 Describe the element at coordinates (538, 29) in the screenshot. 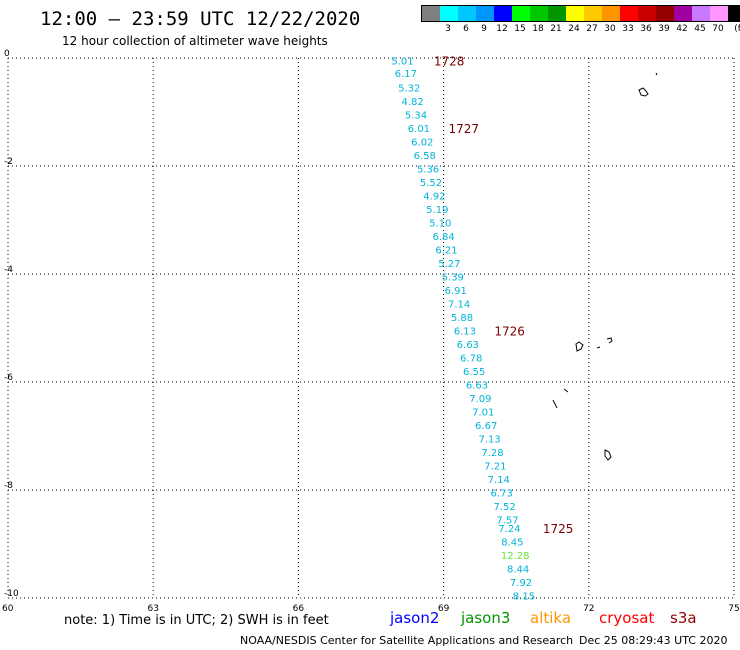

I see `legend-label: 18` at that location.